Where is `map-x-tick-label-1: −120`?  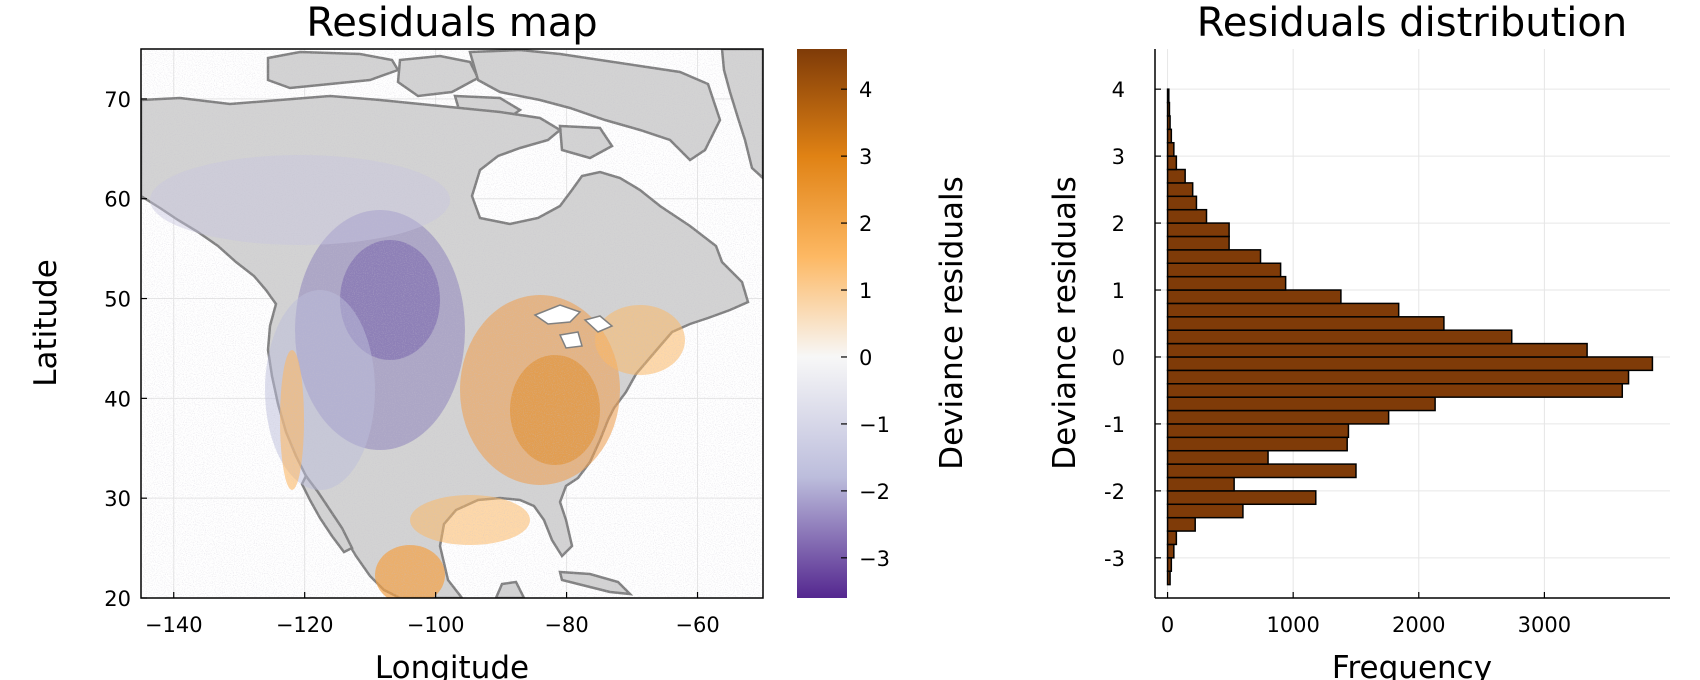 map-x-tick-label-1: −120 is located at coordinates (305, 625).